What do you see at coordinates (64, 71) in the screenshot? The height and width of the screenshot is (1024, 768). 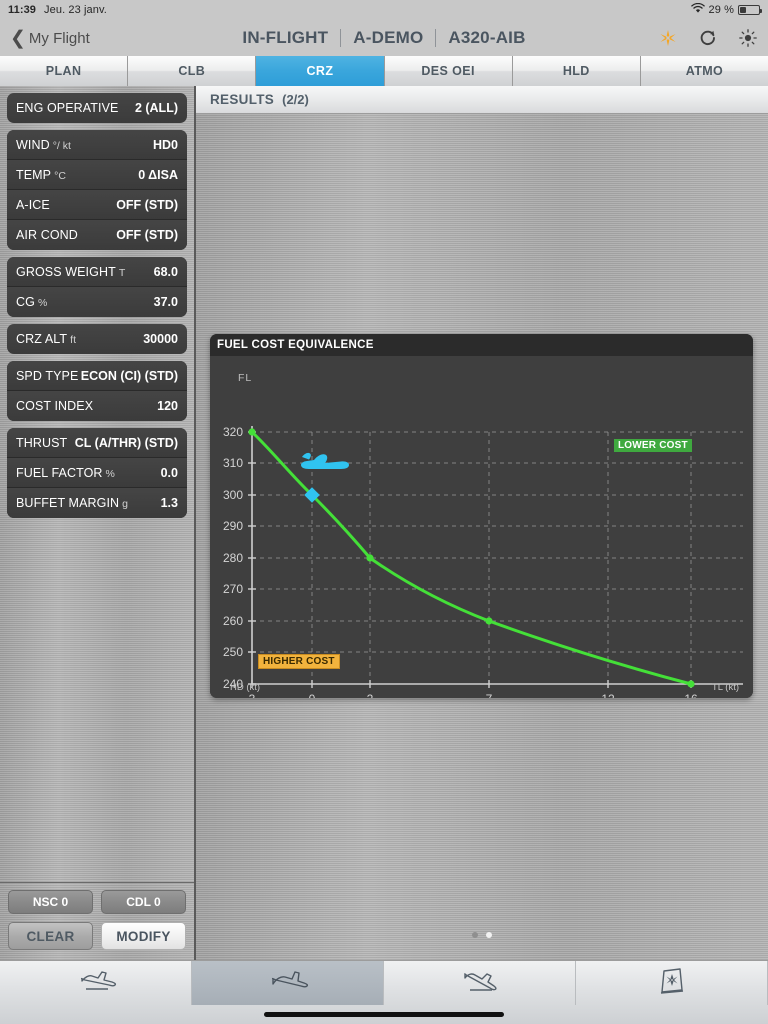 I see `tab-plan: PLAN` at bounding box center [64, 71].